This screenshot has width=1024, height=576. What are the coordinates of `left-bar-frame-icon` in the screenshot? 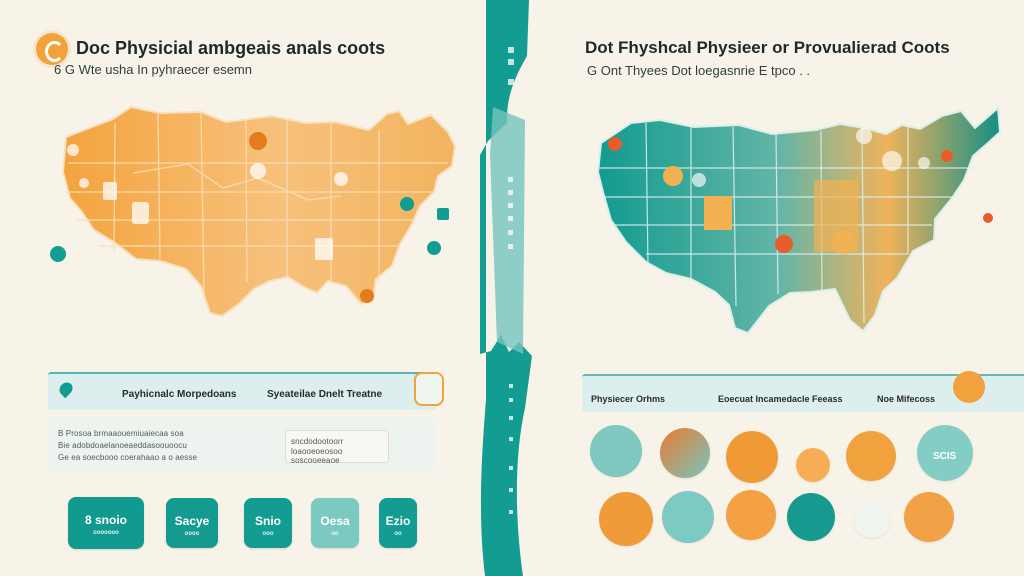 It's located at (429, 389).